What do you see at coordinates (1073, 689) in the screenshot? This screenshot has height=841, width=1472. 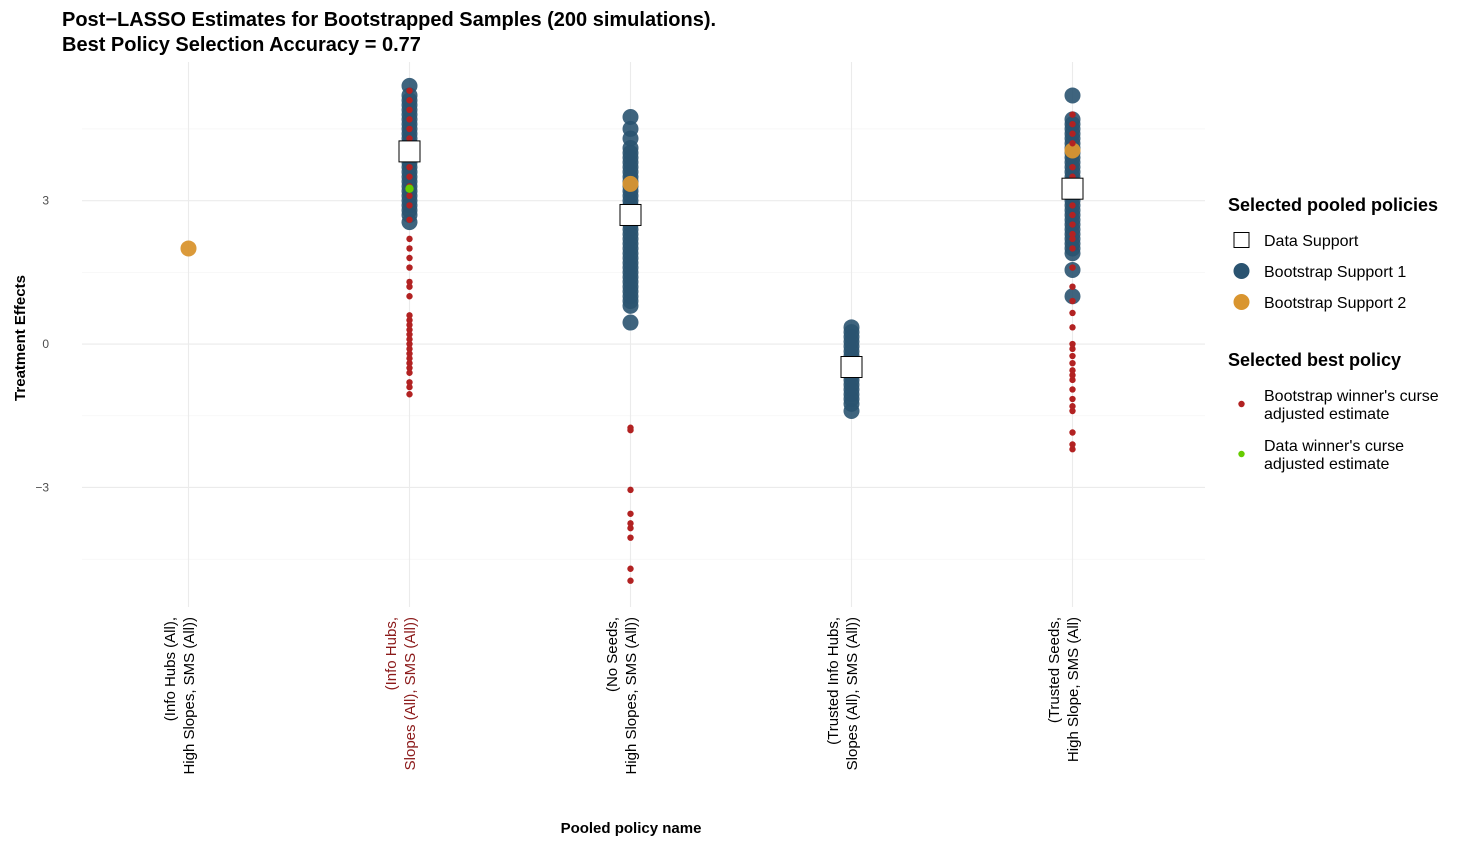 I see `x-tick-label: High Slope, SMS (All)` at bounding box center [1073, 689].